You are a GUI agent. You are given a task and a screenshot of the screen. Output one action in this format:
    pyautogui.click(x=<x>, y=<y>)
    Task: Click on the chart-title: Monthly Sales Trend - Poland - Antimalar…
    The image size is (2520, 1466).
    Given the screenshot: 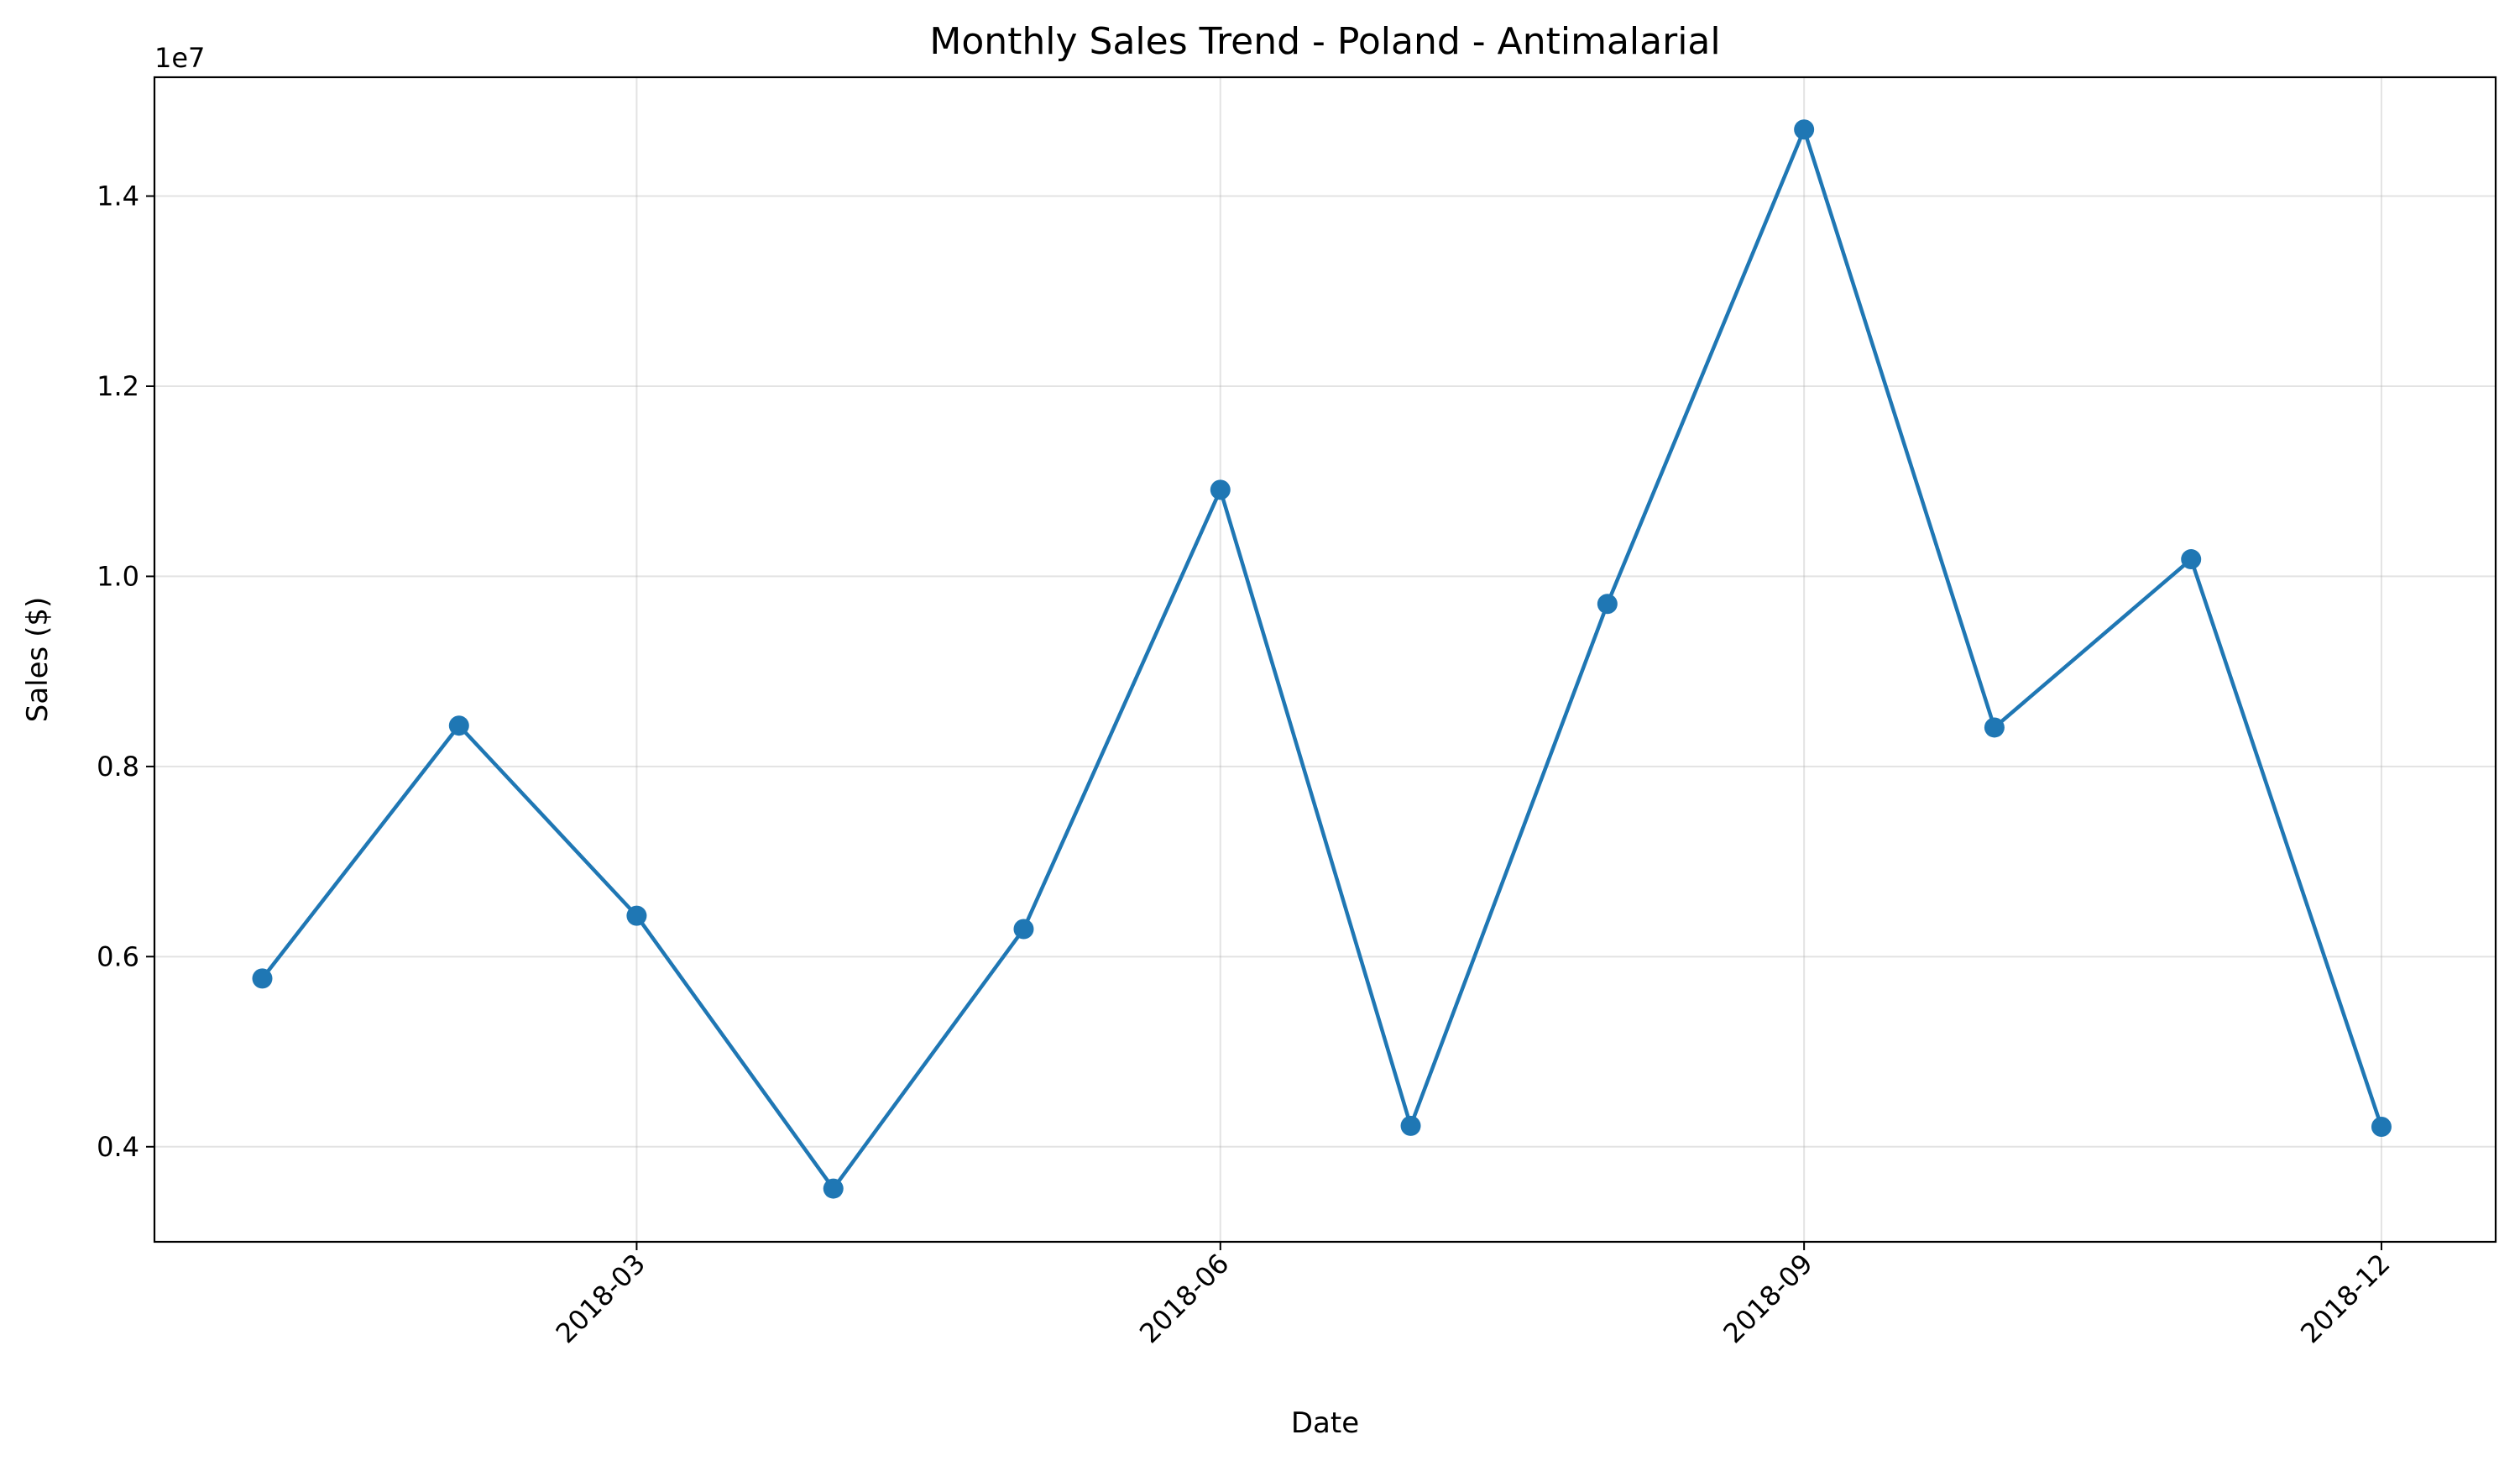 What is the action you would take?
    pyautogui.click(x=1324, y=41)
    